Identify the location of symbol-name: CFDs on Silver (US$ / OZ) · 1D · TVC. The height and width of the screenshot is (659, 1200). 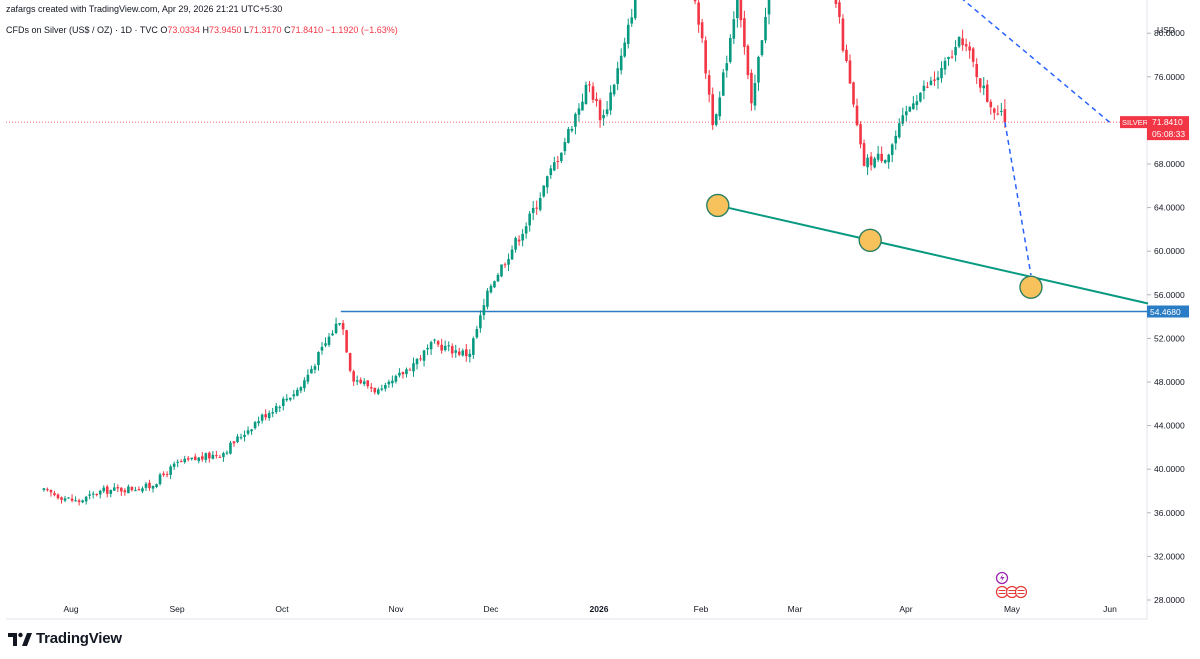
(82, 30).